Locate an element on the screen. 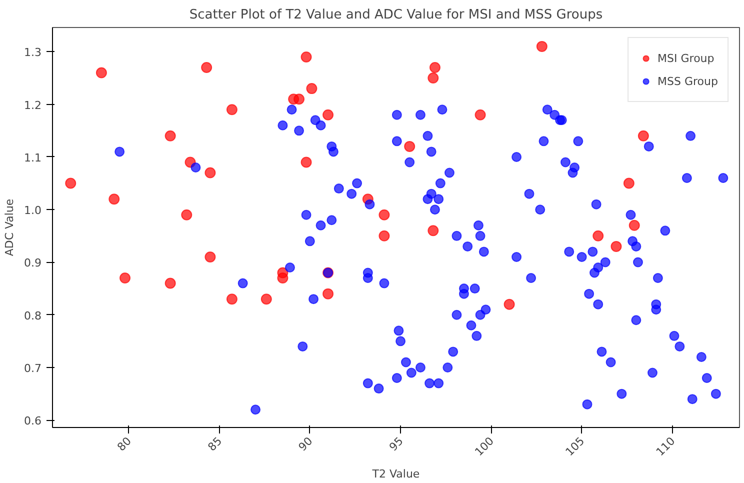 This screenshot has height=483, width=744. x-tick-label: 95 is located at coordinates (396, 444).